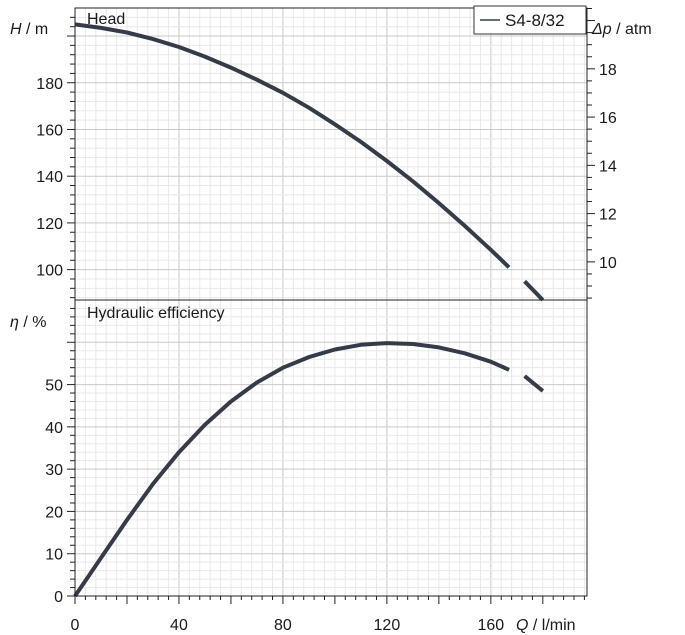  Describe the element at coordinates (54, 512) in the screenshot. I see `efficiency-tick-label: 20` at that location.